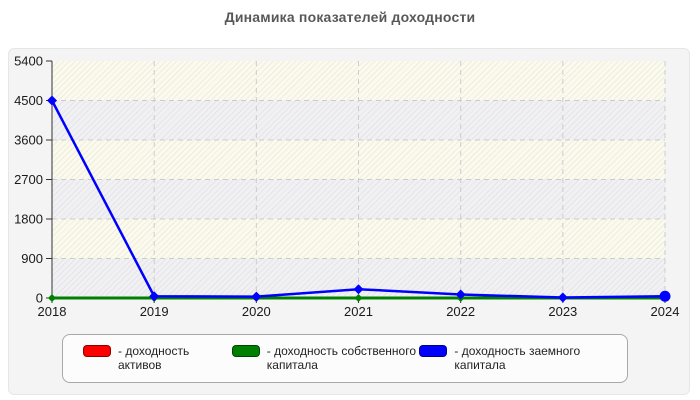  What do you see at coordinates (341, 358) in the screenshot?
I see `legend-label-equity: - доходность собственного капитала` at bounding box center [341, 358].